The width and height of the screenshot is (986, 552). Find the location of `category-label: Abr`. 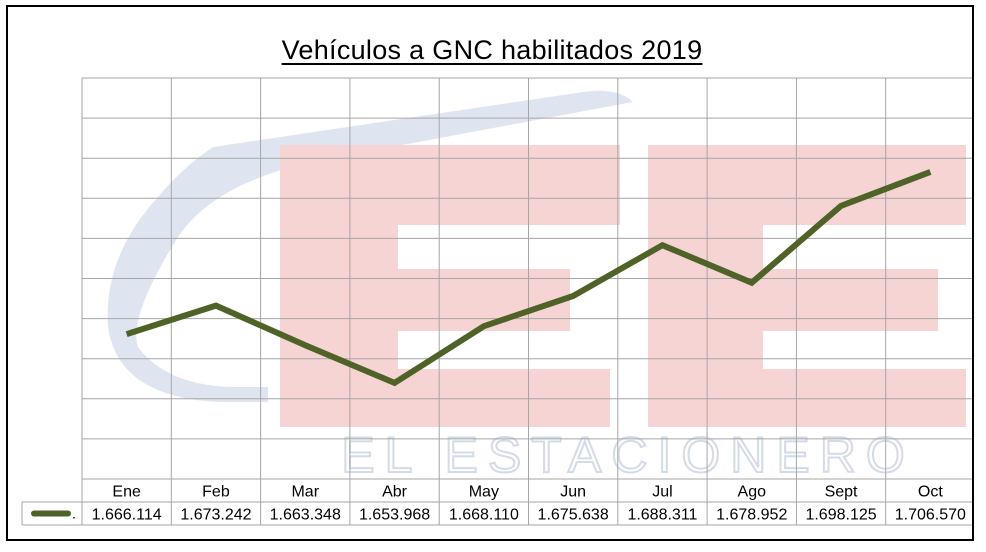

category-label: Abr is located at coordinates (395, 492).